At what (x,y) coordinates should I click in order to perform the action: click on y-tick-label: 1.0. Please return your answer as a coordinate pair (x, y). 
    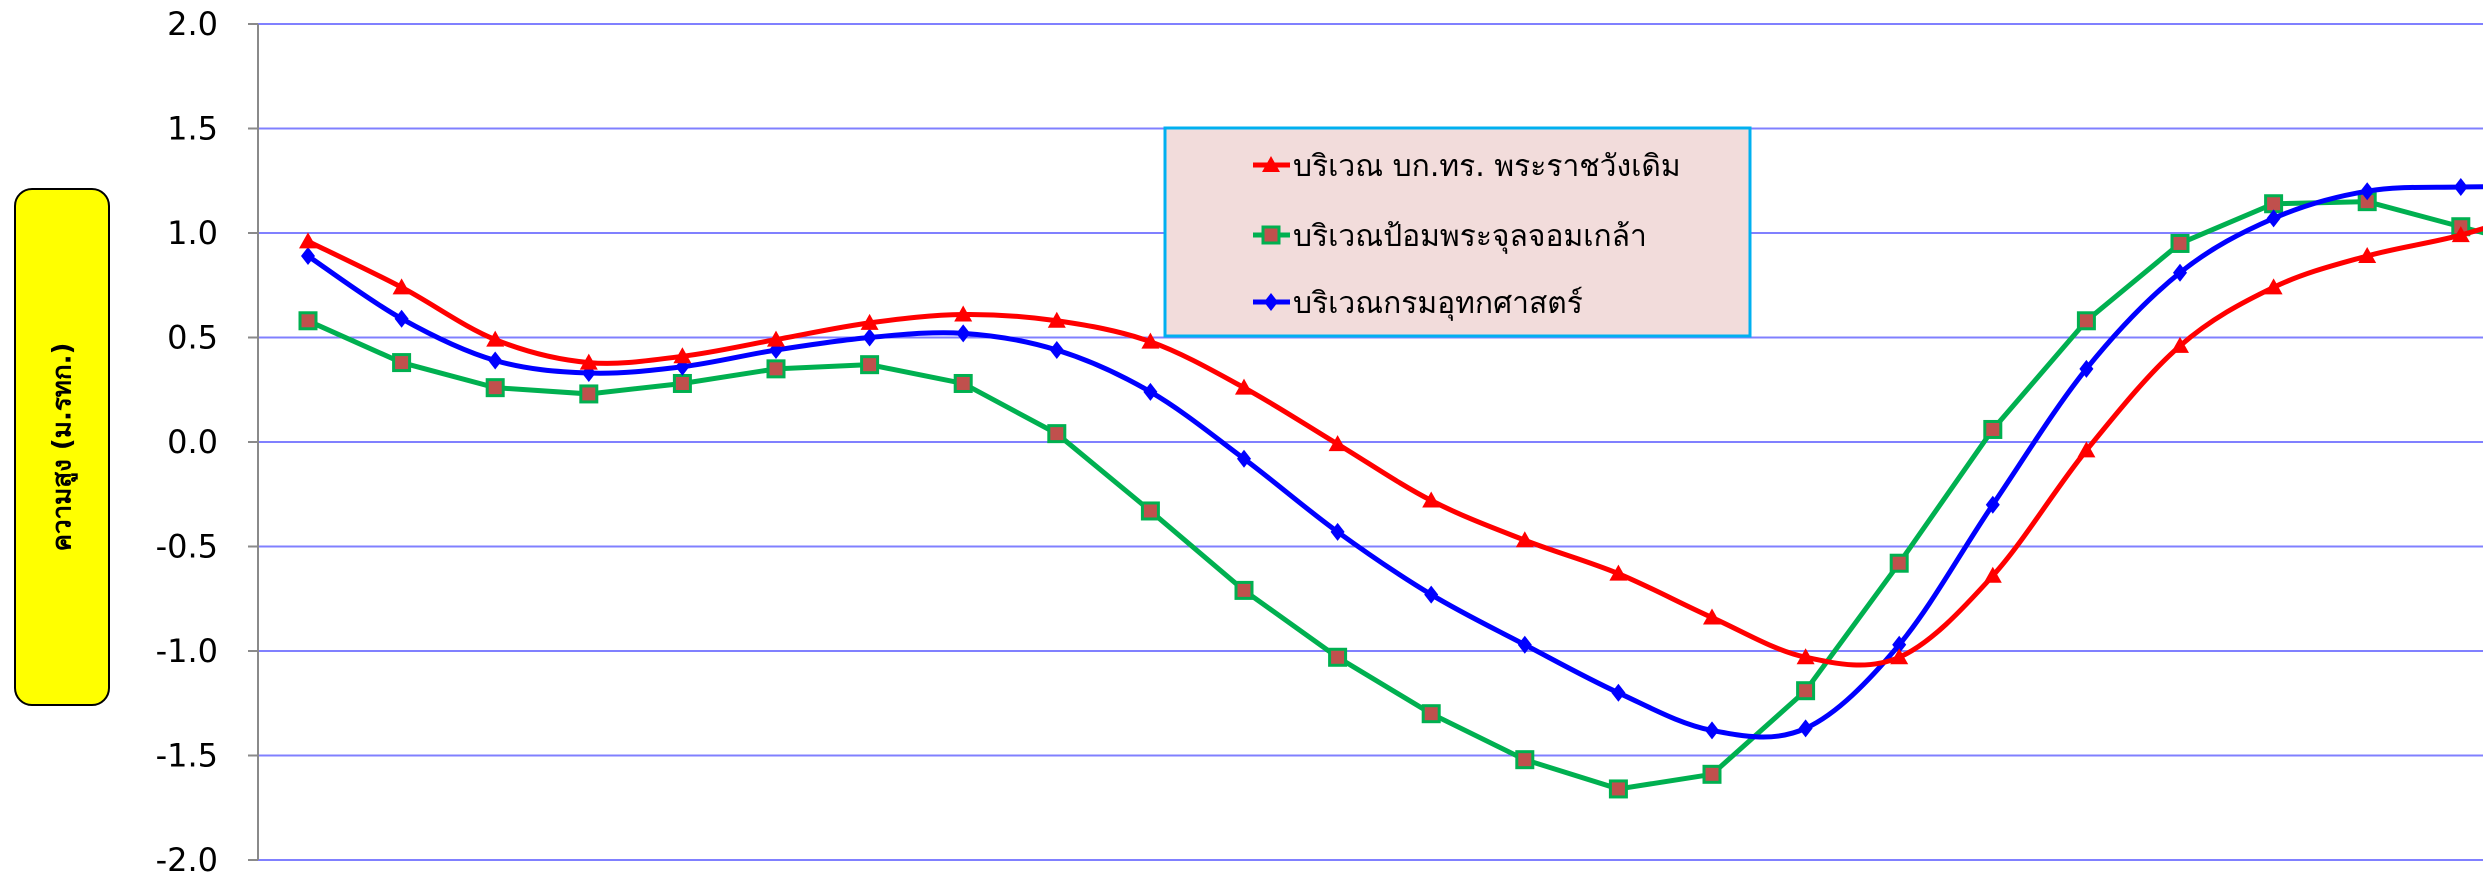
    Looking at the image, I should click on (192, 233).